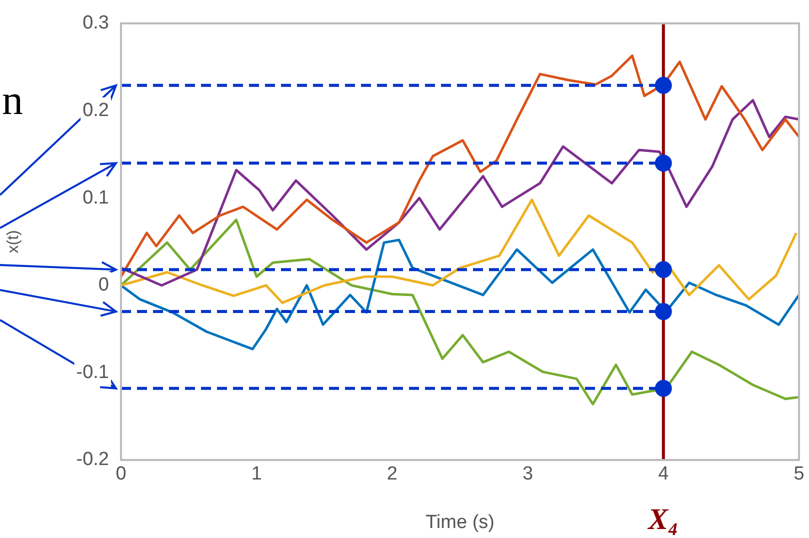 The width and height of the screenshot is (809, 538). I want to click on x-tick-label: 0, so click(121, 474).